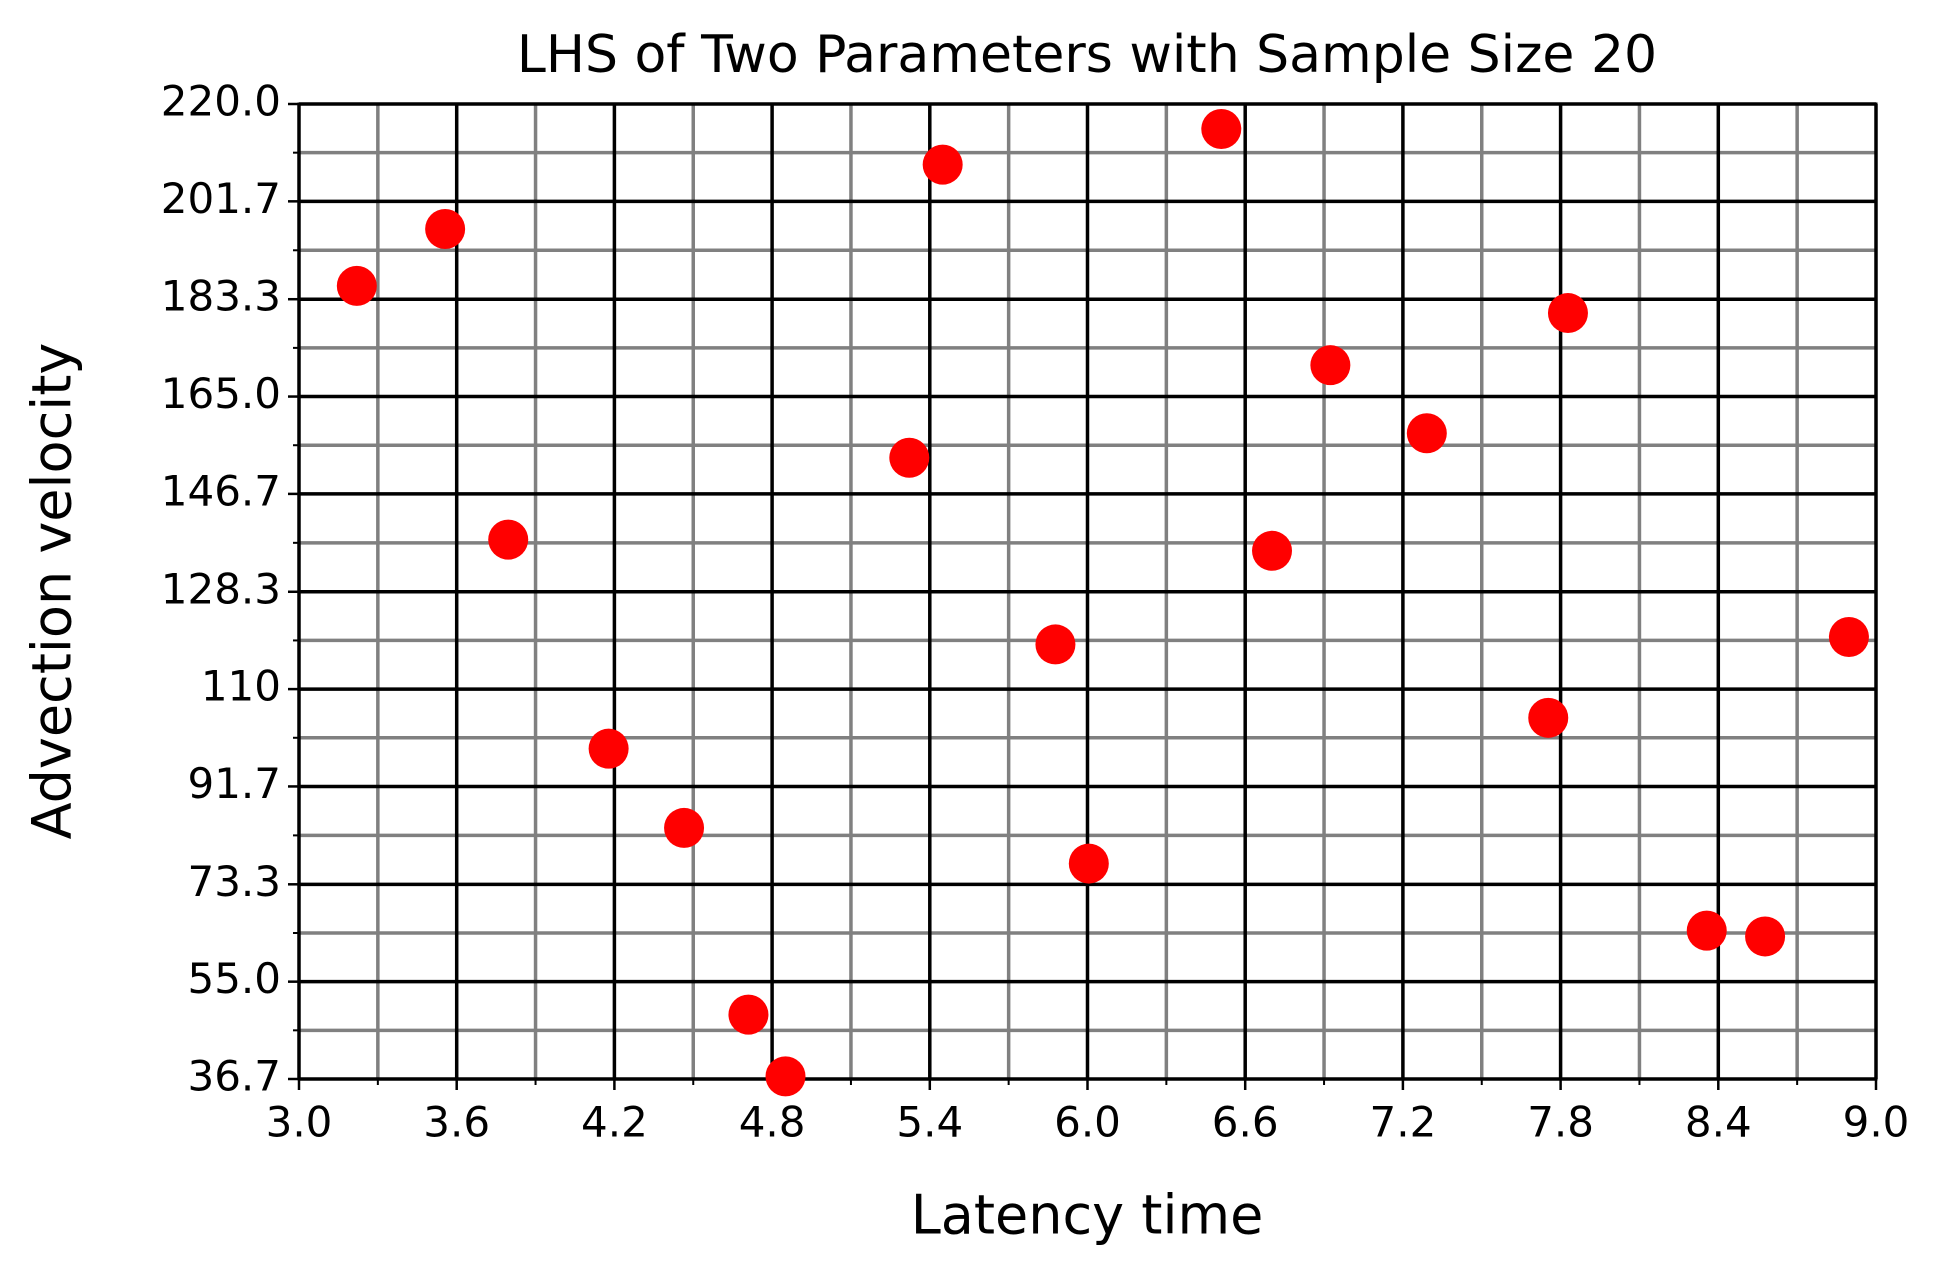 This screenshot has height=1269, width=1940. I want to click on y-tick-label: 165.0, so click(221, 393).